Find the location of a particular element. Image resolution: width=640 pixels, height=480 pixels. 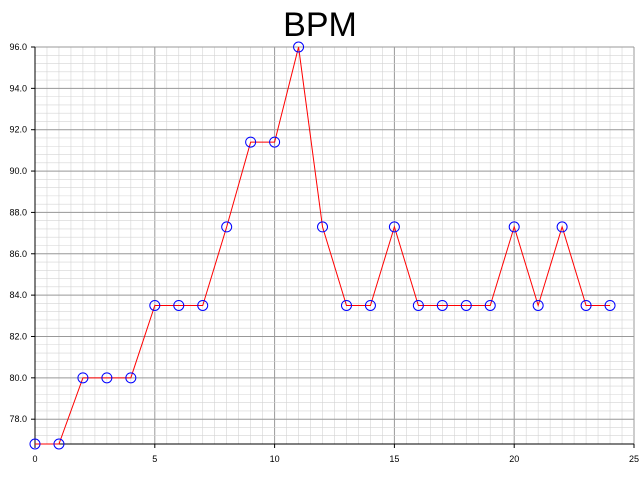

x-tick-label: 5 is located at coordinates (154, 459).